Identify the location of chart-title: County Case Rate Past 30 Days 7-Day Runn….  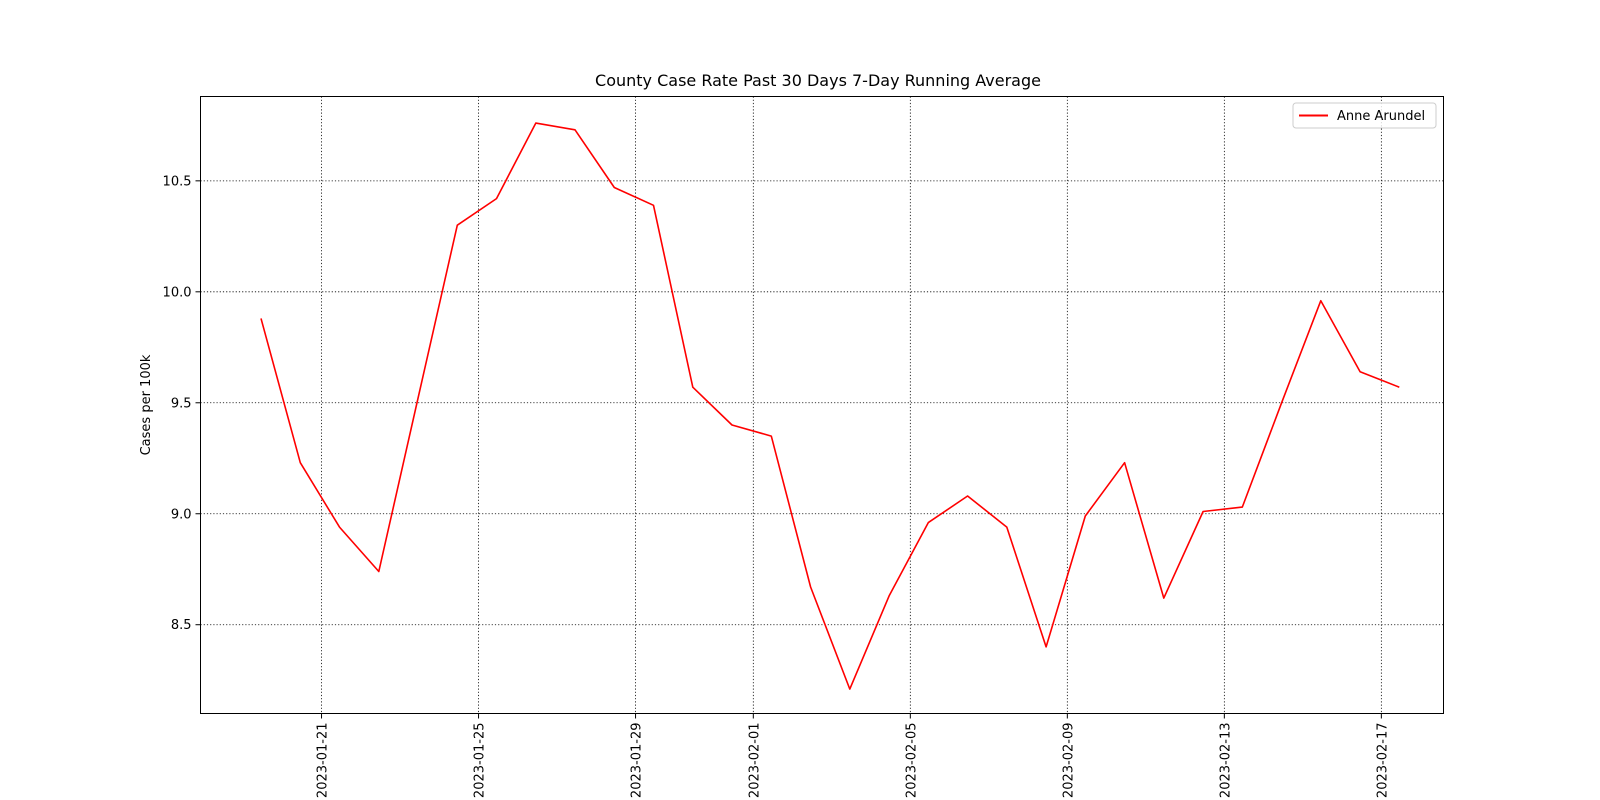
(818, 80).